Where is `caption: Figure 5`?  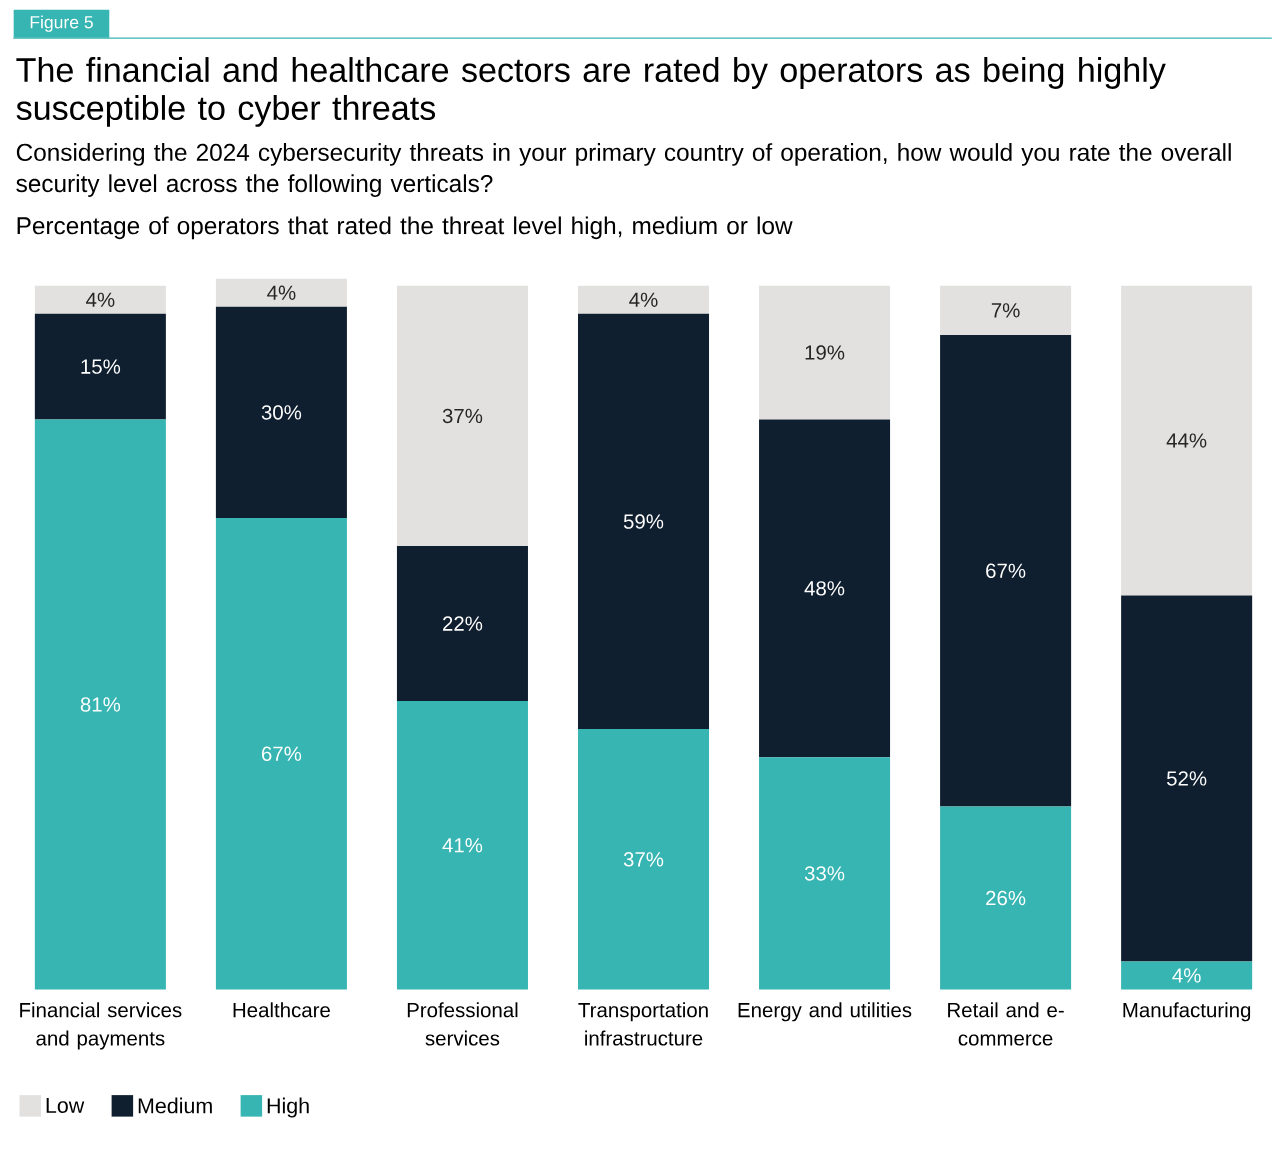 caption: Figure 5 is located at coordinates (61, 23).